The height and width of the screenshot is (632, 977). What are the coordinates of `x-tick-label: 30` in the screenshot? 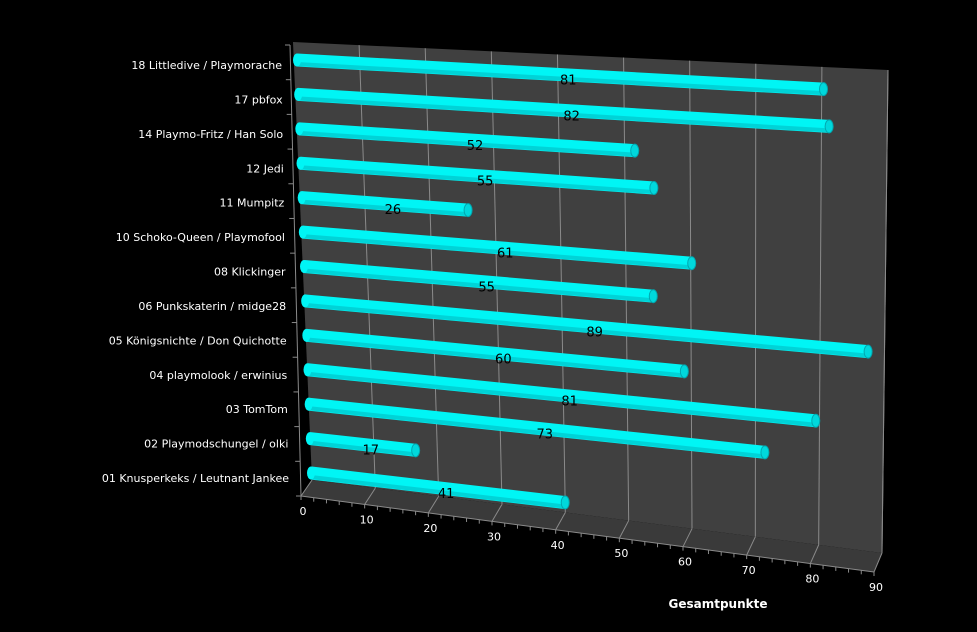 It's located at (494, 536).